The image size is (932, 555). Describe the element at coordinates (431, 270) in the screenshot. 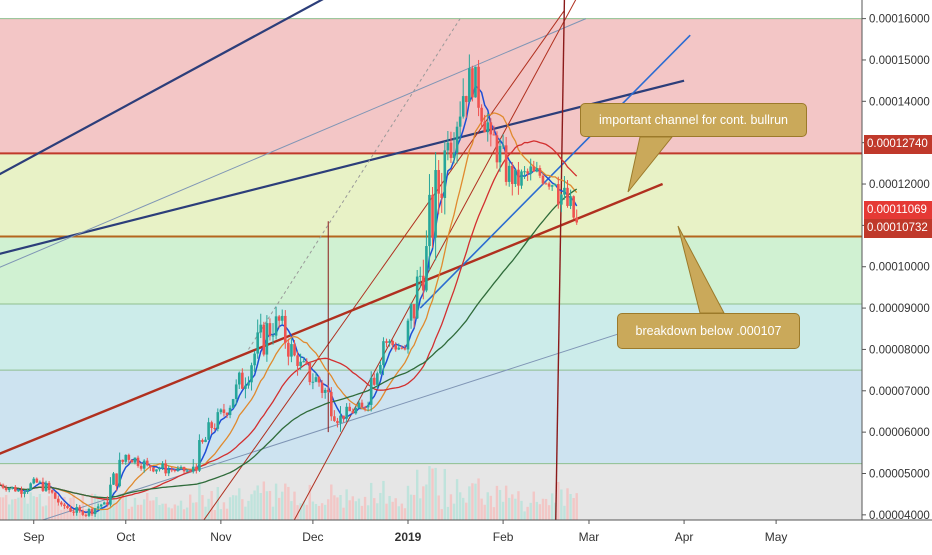

I see `level-band` at that location.